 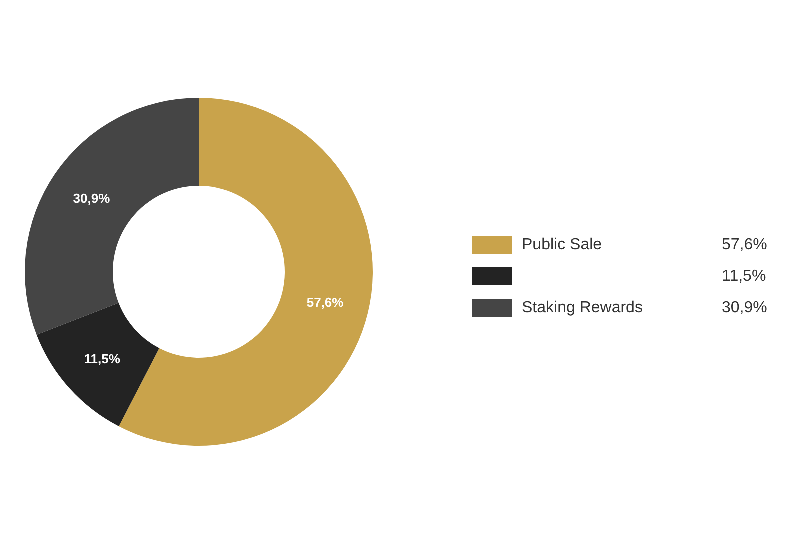 What do you see at coordinates (744, 276) in the screenshot?
I see `text: 11,5%` at bounding box center [744, 276].